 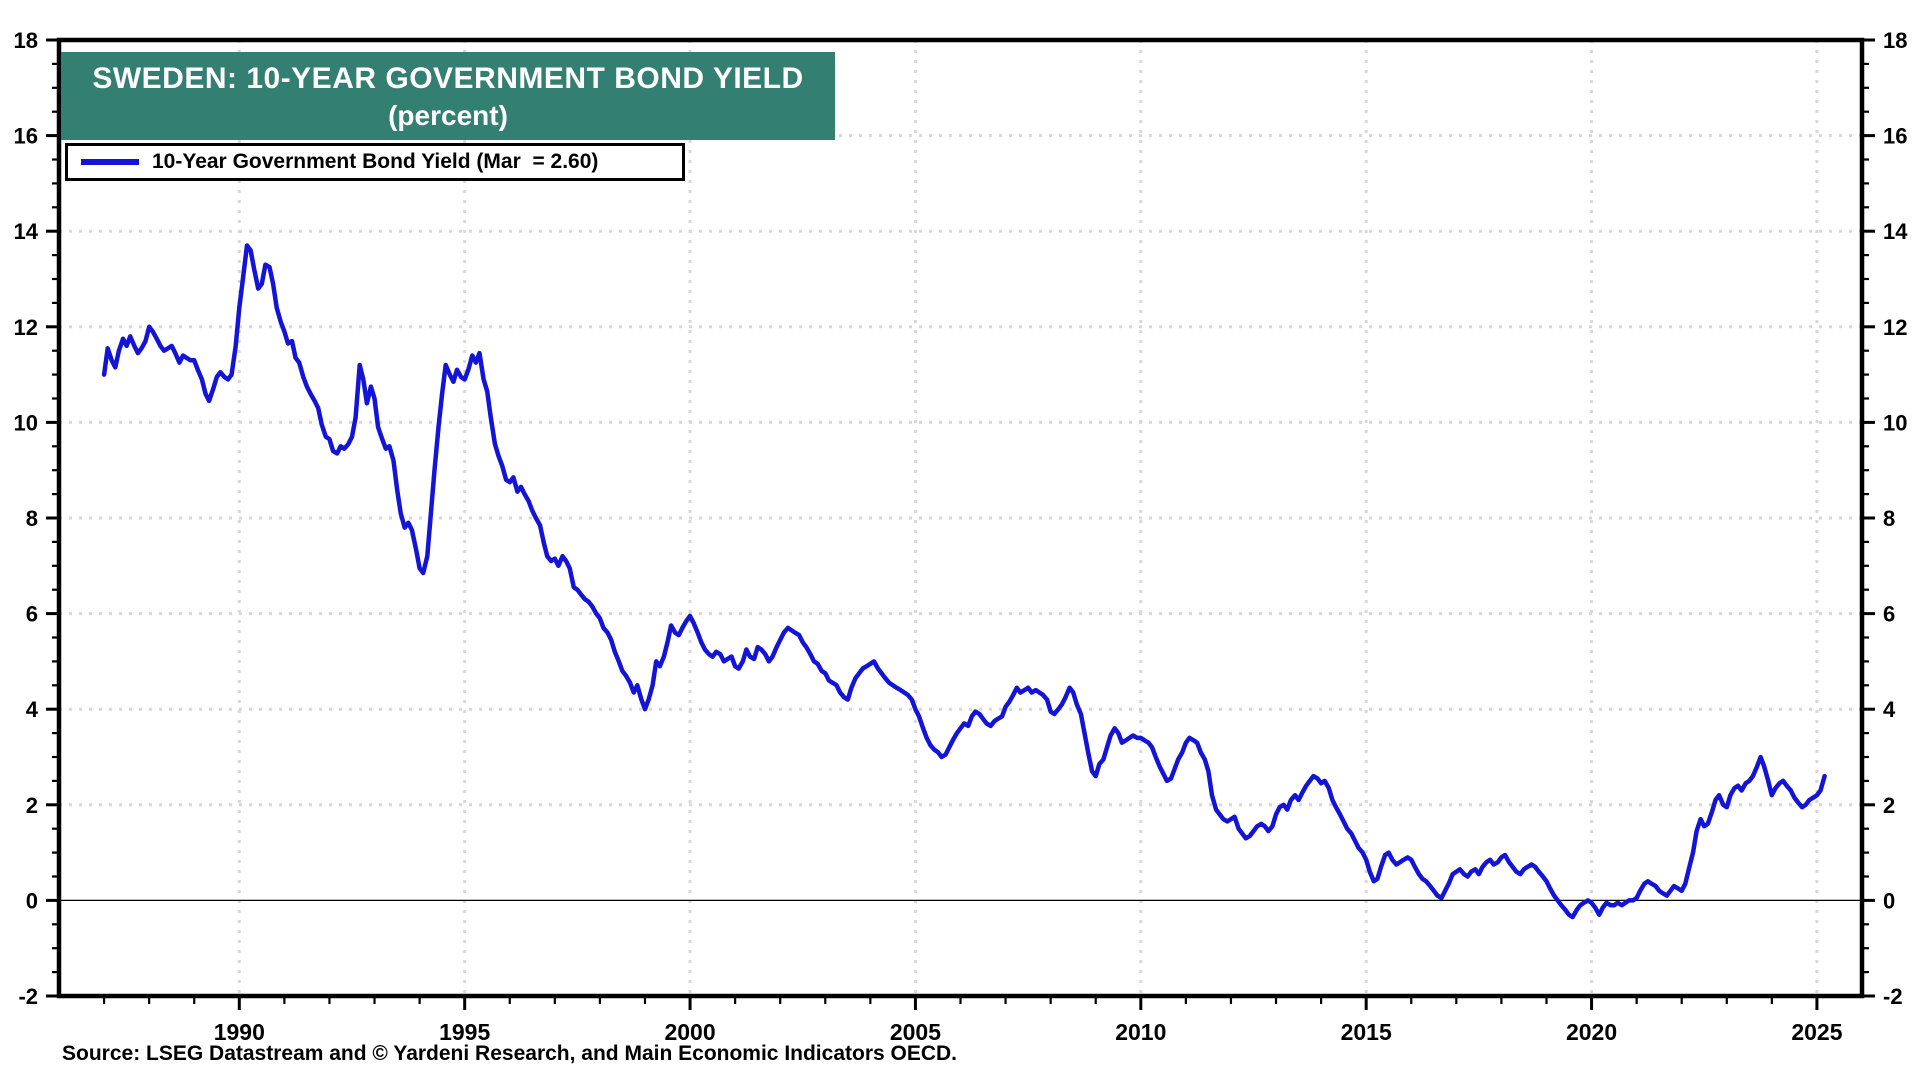 What do you see at coordinates (915, 1032) in the screenshot?
I see `x-tick-label: 2005` at bounding box center [915, 1032].